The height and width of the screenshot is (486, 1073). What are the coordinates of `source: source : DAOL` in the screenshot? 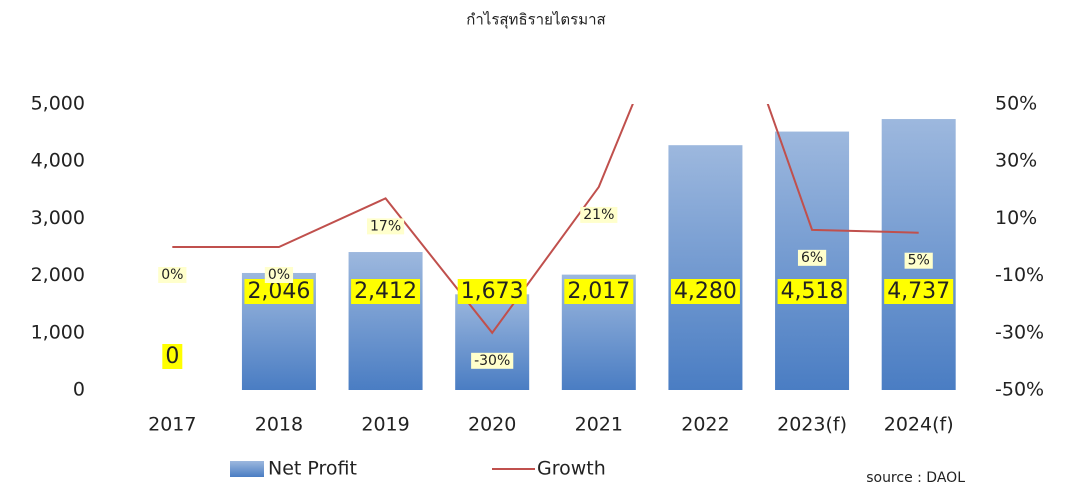 It's located at (915, 478).